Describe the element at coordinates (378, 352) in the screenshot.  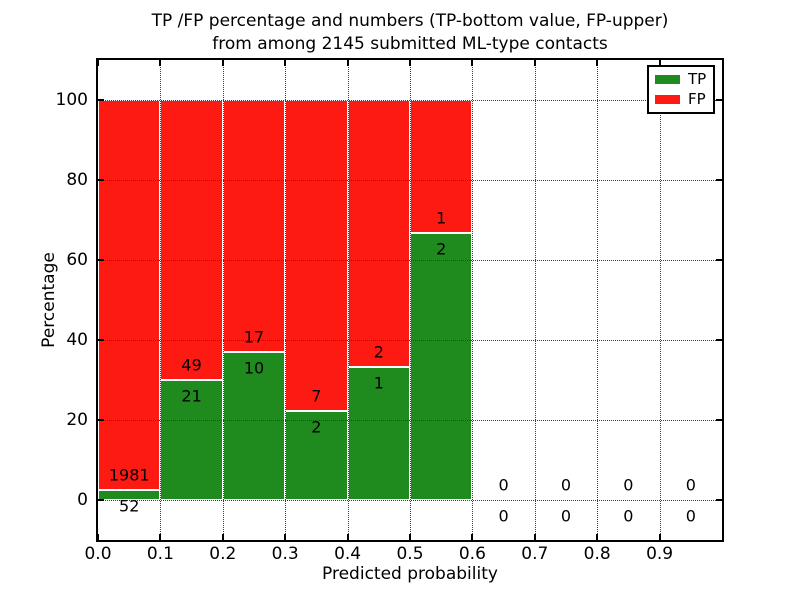
I see `fp-count-label: 2` at that location.